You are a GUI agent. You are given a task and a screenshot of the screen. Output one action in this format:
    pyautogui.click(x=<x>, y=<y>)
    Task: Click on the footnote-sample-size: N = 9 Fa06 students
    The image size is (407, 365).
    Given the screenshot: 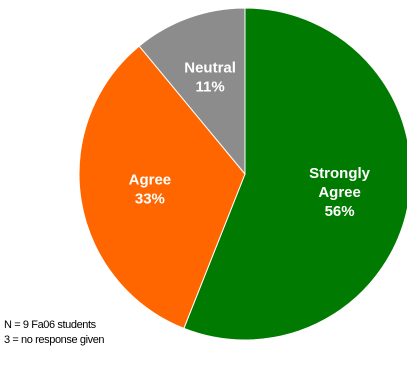 What is the action you would take?
    pyautogui.click(x=50, y=325)
    